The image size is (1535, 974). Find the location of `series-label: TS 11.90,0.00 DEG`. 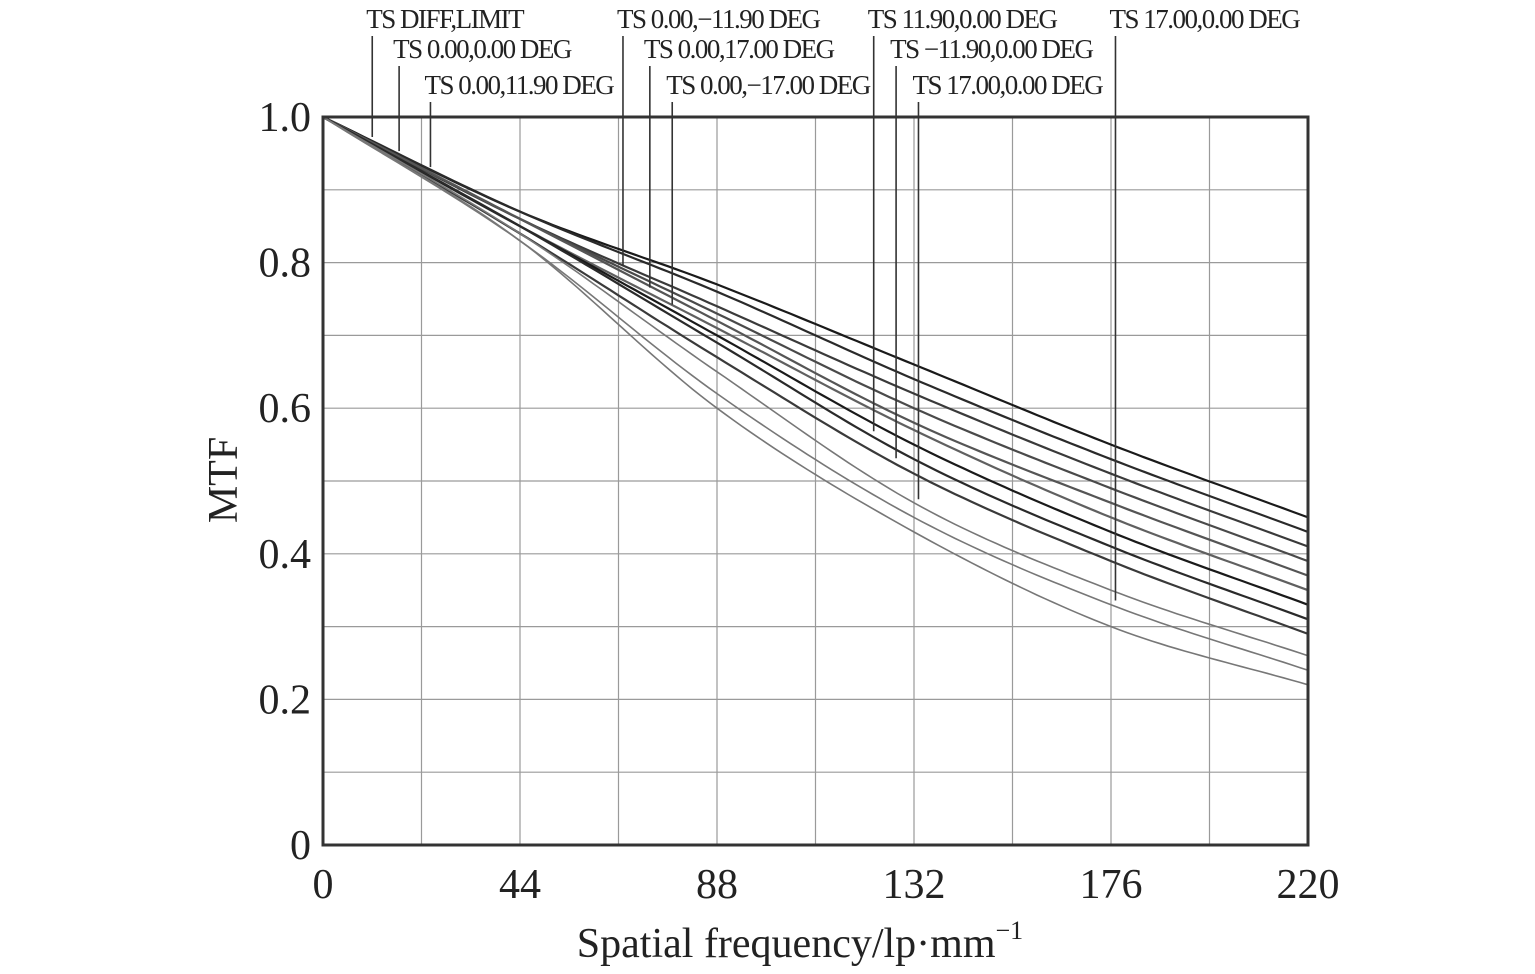

series-label: TS 11.90,0.00 DEG is located at coordinates (963, 19).